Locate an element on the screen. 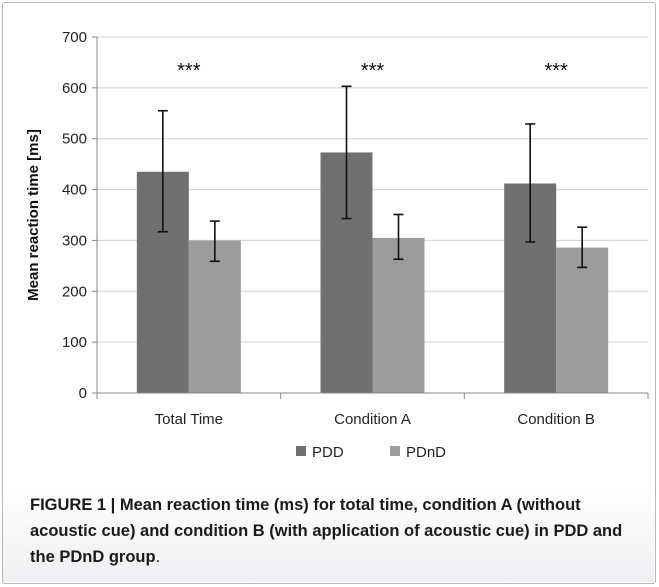 The width and height of the screenshot is (659, 587). legend-label: PDD is located at coordinates (328, 452).